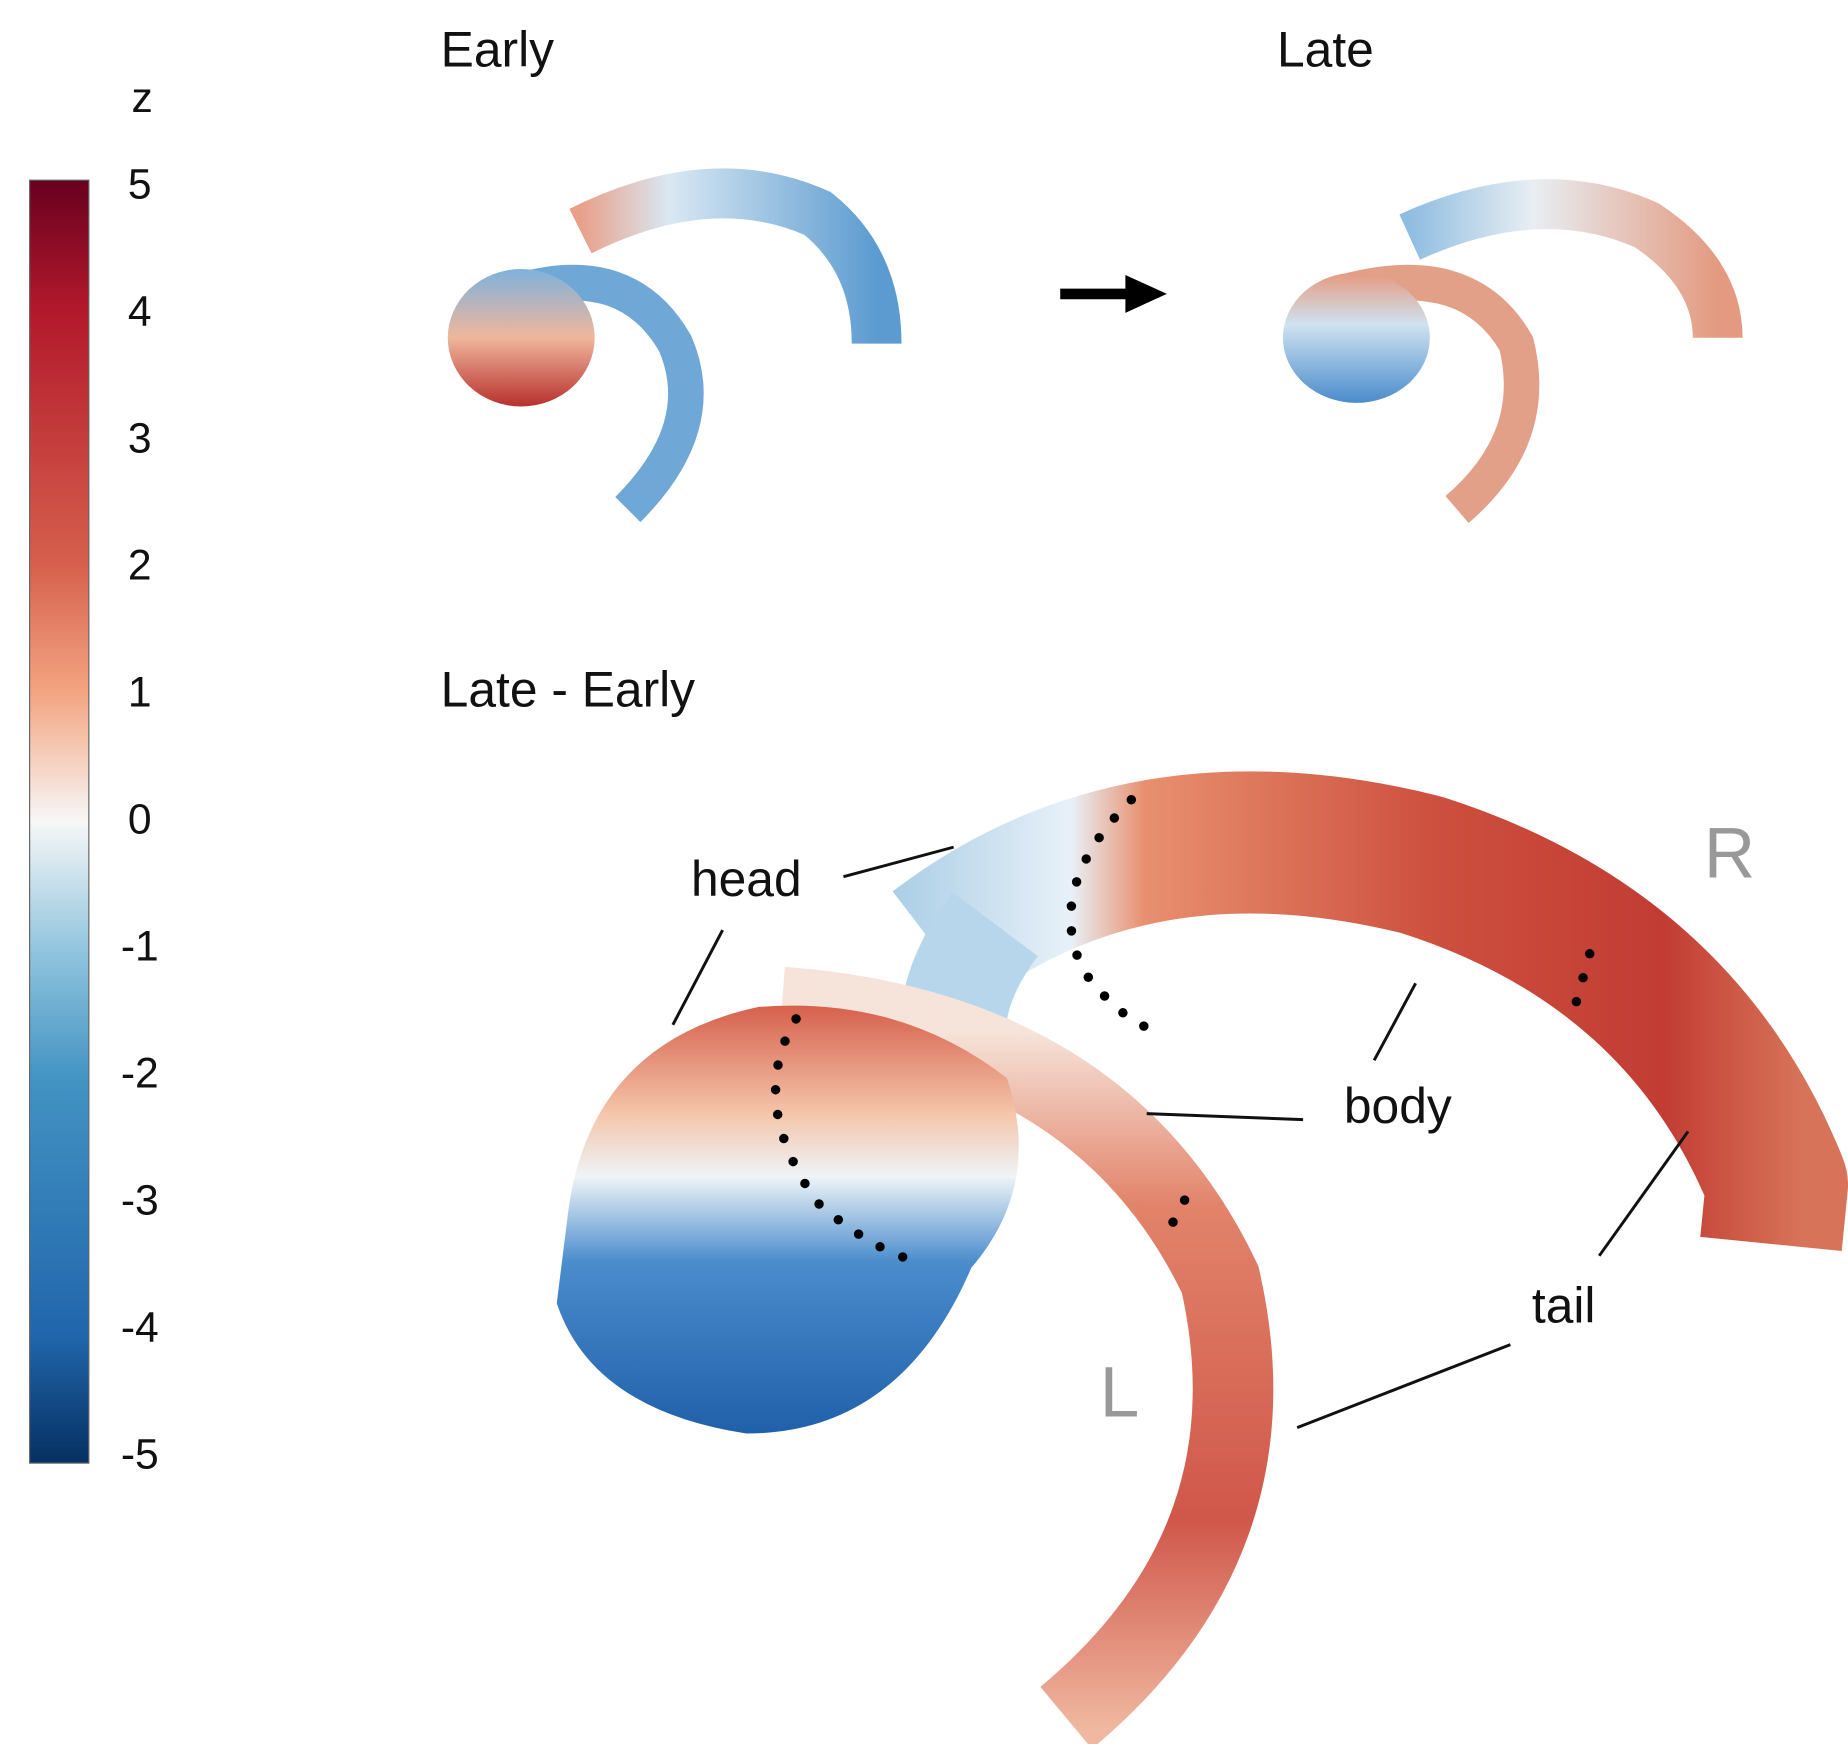  What do you see at coordinates (141, 98) in the screenshot?
I see `colorbar-label: z` at bounding box center [141, 98].